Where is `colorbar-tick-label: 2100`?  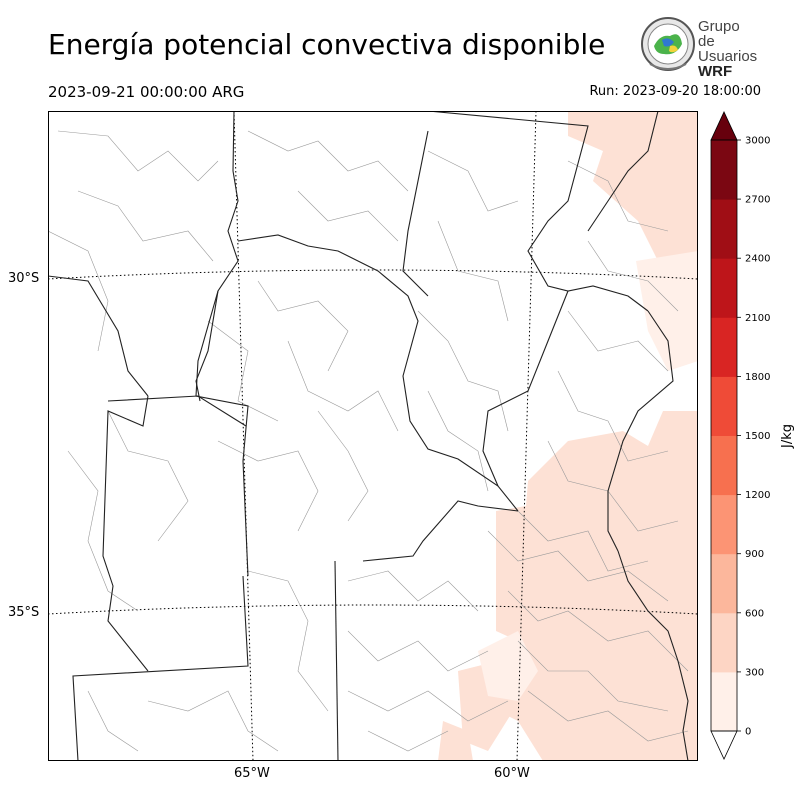 colorbar-tick-label: 2100 is located at coordinates (757, 318).